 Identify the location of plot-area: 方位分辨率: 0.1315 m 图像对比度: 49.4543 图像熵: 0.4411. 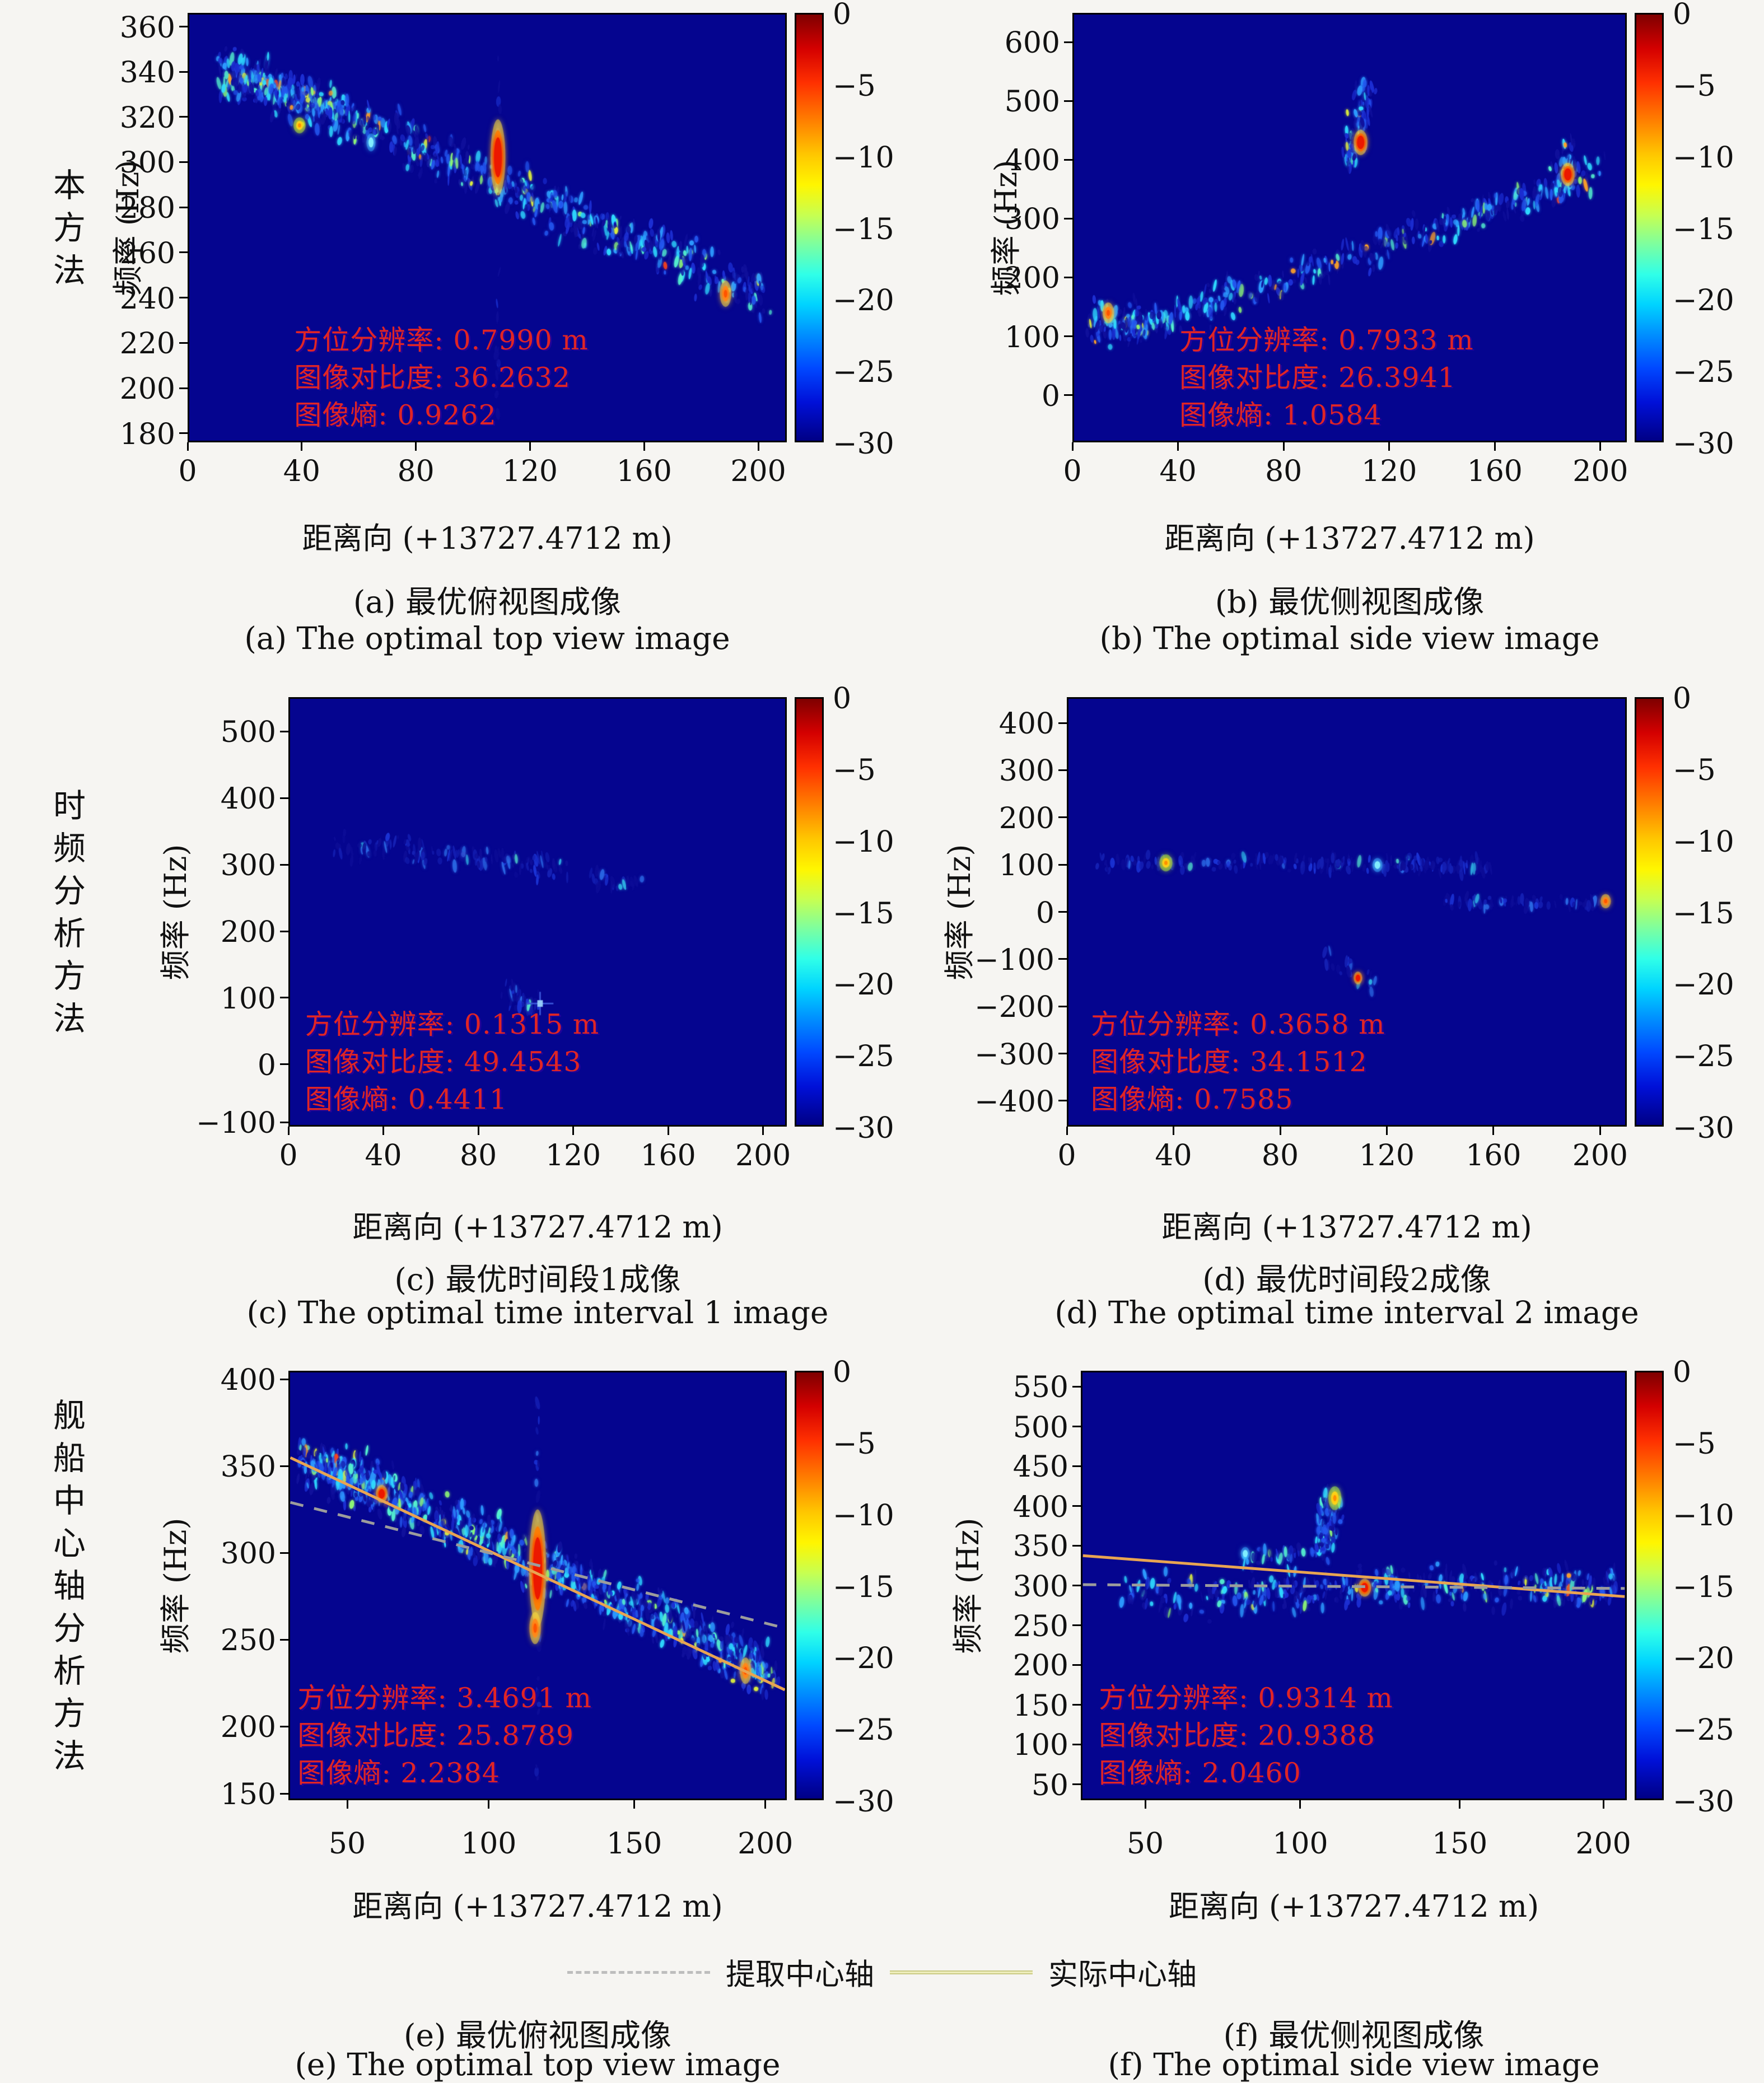
(538, 912).